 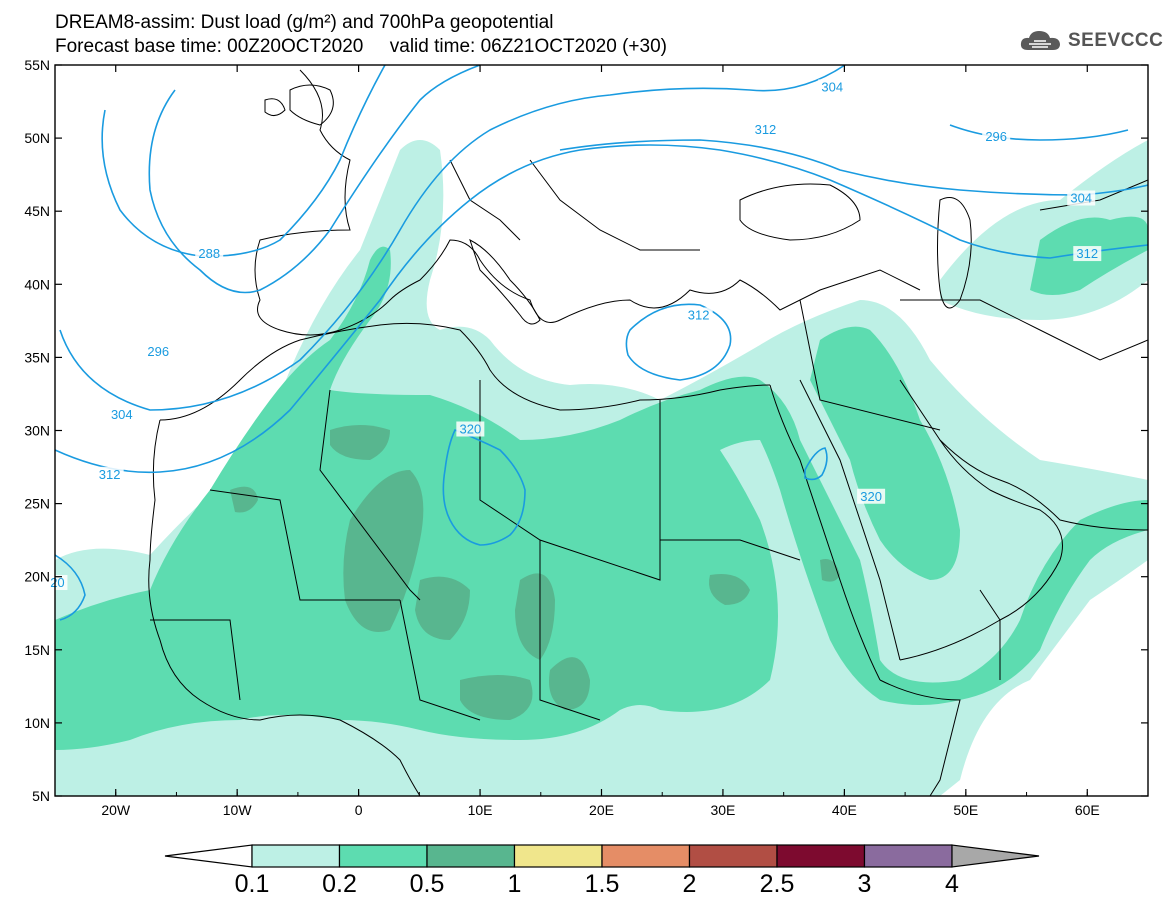 I want to click on colorbar-label: 2, so click(x=690, y=884).